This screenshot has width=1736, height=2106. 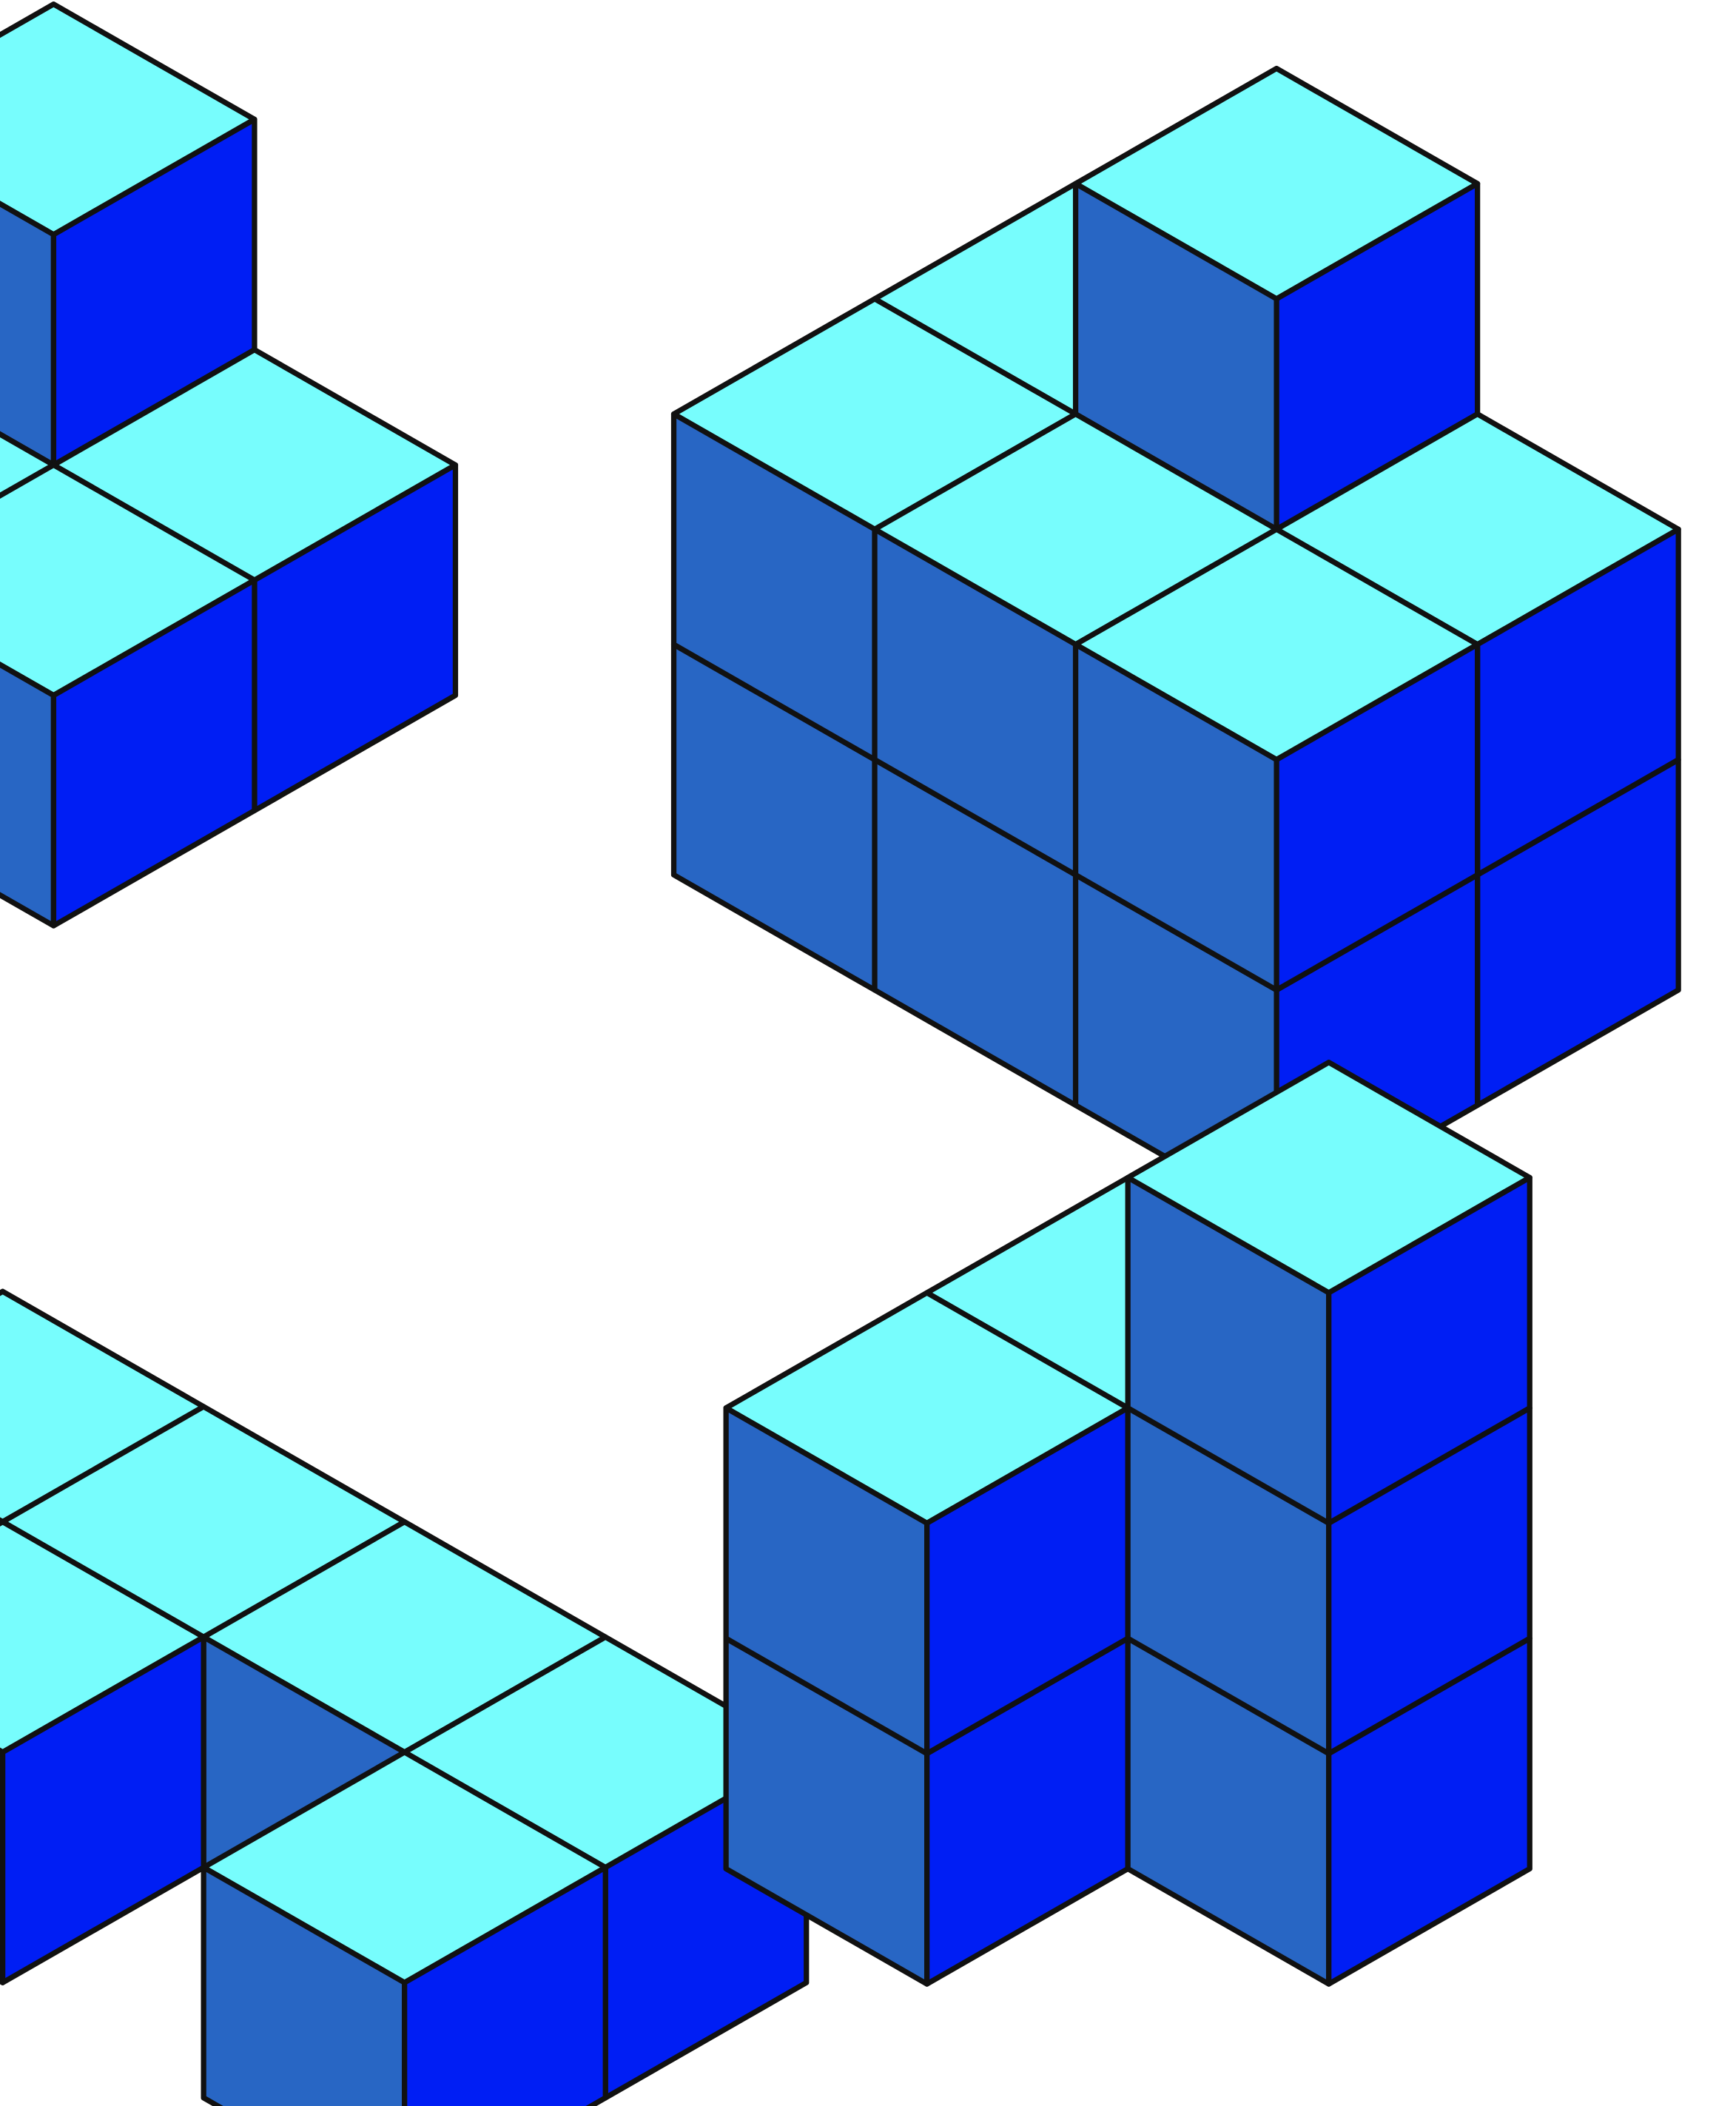 What do you see at coordinates (229, 465) in the screenshot?
I see `figure-top-left` at bounding box center [229, 465].